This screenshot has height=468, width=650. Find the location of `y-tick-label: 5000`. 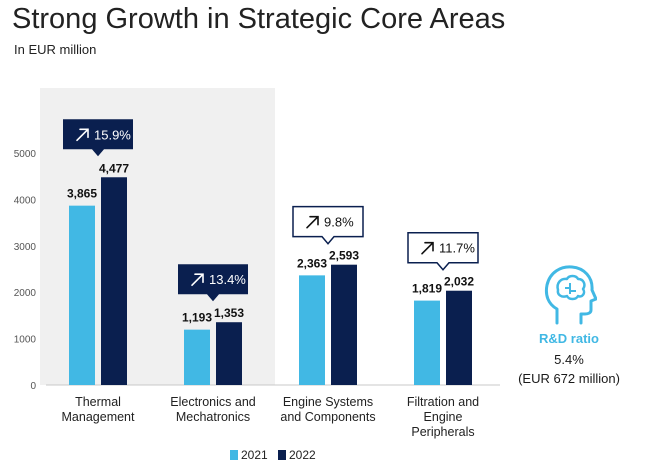

y-tick-label: 5000 is located at coordinates (25, 154).